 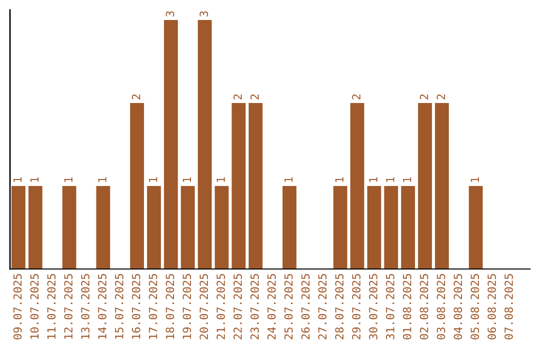 What do you see at coordinates (136, 306) in the screenshot?
I see `x-tick-label: 16.07.2025` at bounding box center [136, 306].